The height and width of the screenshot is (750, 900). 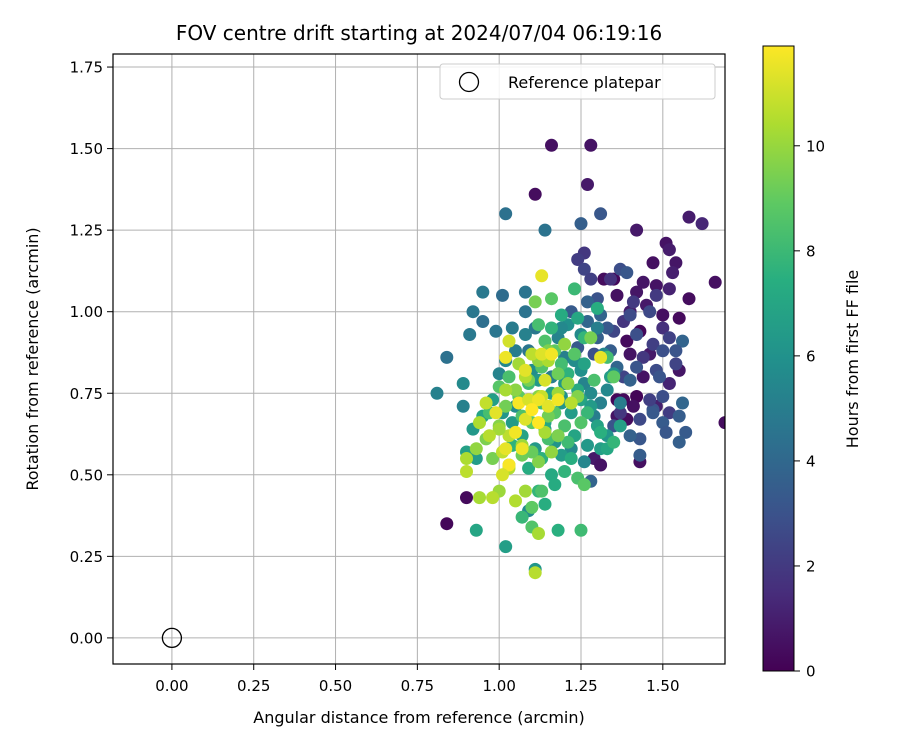 I want to click on legend-marker-icon, so click(x=469, y=82).